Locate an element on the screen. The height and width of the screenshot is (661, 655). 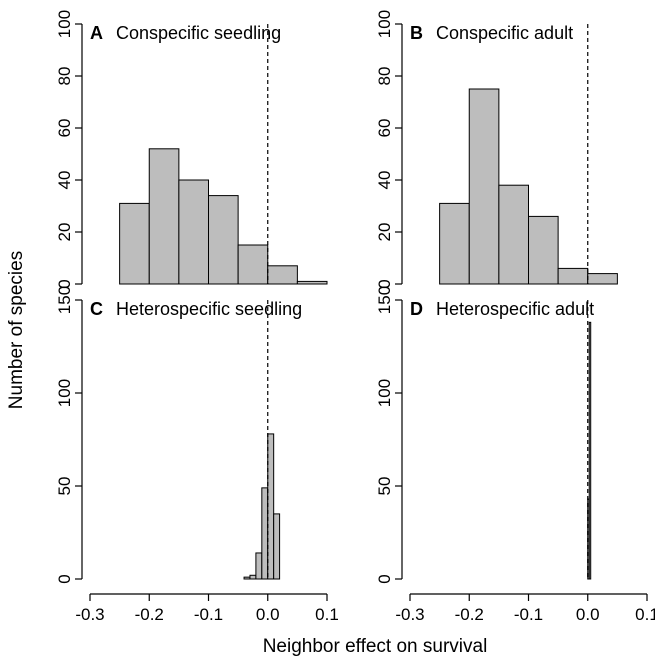
x-axis-label: Neighbor effect on survival is located at coordinates (375, 646).